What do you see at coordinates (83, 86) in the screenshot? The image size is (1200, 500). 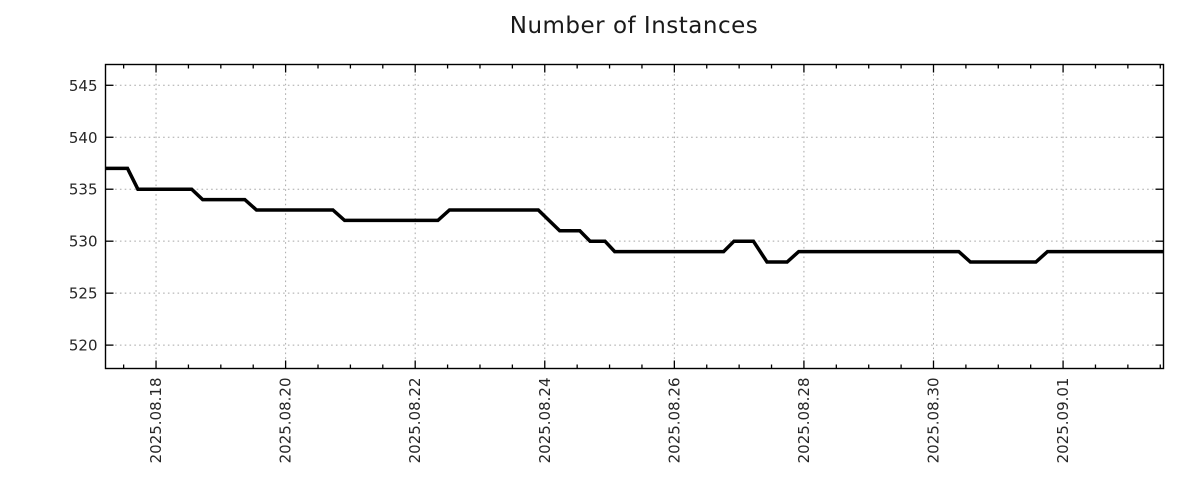 I see `y-tick-label: 545` at bounding box center [83, 86].